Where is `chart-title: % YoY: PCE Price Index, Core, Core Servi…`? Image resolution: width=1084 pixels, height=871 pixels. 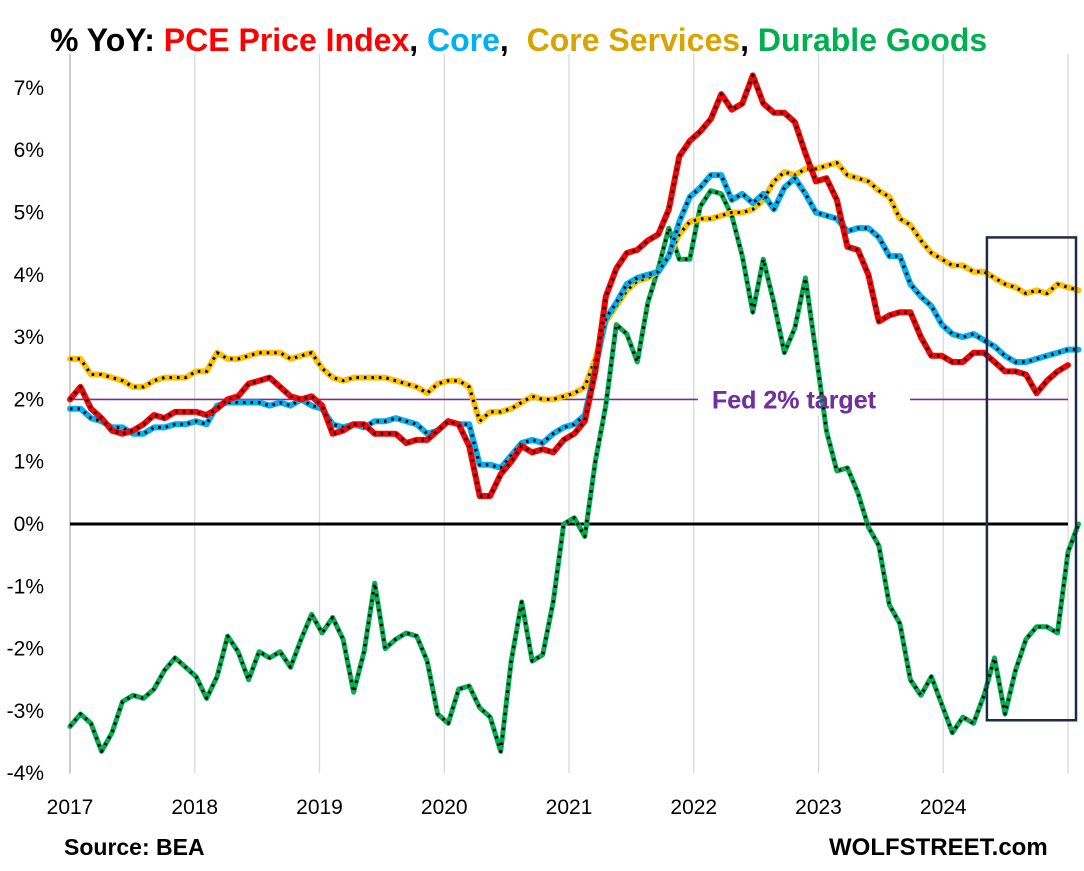
chart-title: % YoY: PCE Price Index, Core, Core Servi… is located at coordinates (518, 40).